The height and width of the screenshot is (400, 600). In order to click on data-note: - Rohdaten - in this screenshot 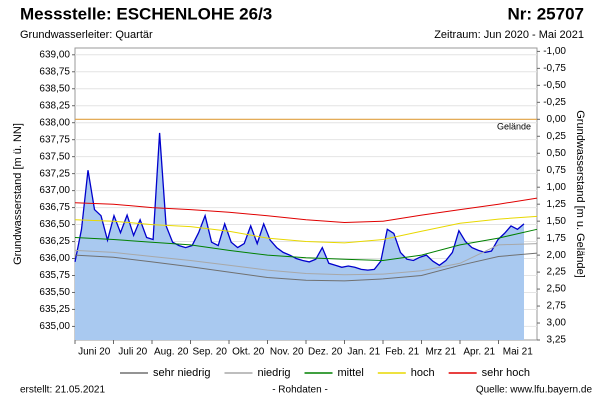, I will do `click(300, 390)`.